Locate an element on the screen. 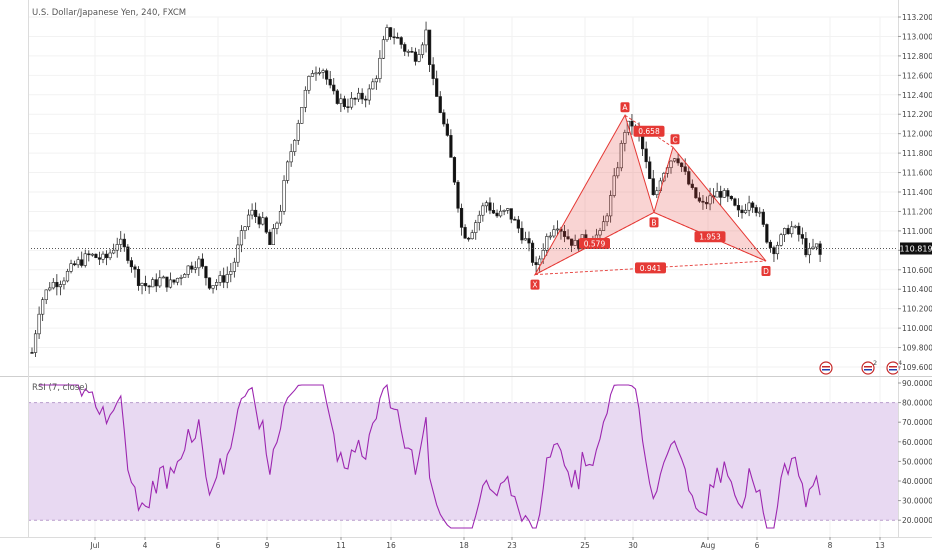 The width and height of the screenshot is (932, 554). time-tick-label: 18 is located at coordinates (464, 545).